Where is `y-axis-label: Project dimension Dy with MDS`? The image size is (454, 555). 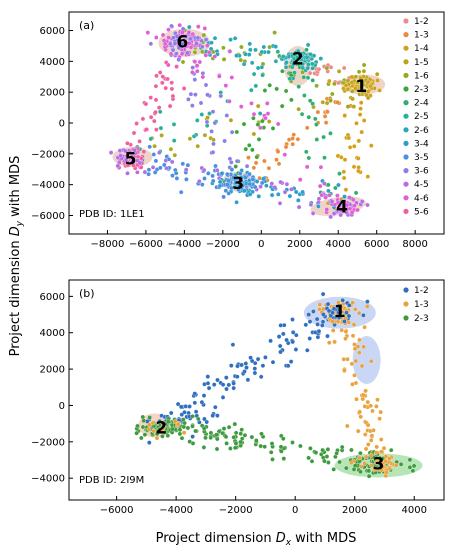
y-axis-label: Project dimension Dy with MDS is located at coordinates (16, 256).